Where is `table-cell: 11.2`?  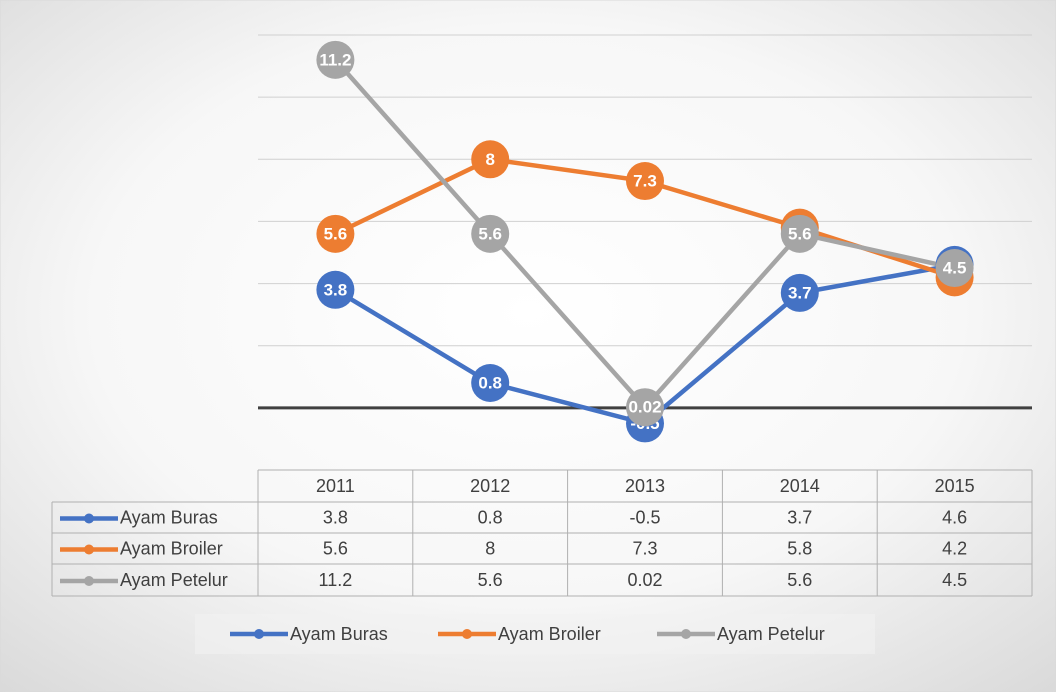
table-cell: 11.2 is located at coordinates (336, 580).